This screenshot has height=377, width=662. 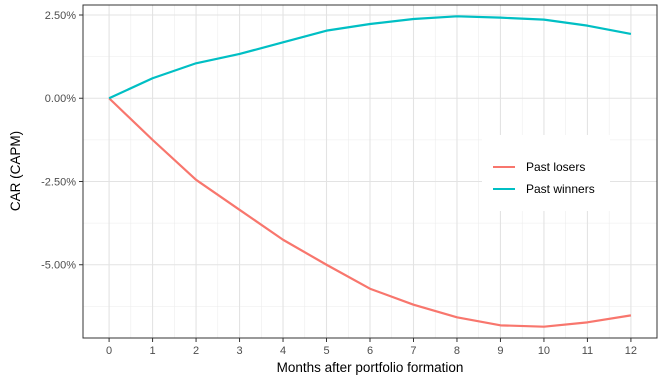 What do you see at coordinates (153, 351) in the screenshot?
I see `x-tick-label: 1` at bounding box center [153, 351].